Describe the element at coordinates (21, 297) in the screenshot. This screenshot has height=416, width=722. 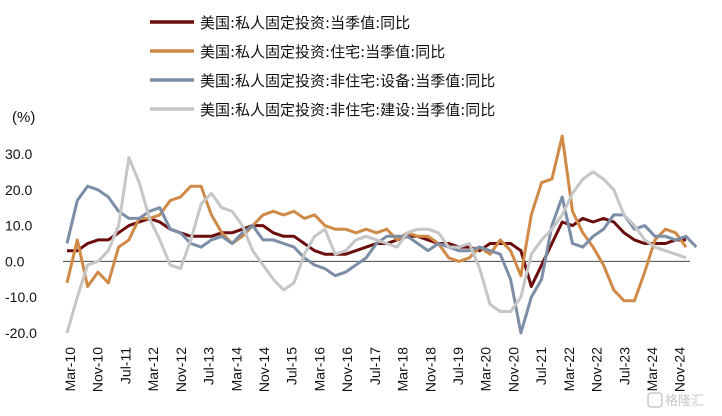
I see `y-tick-label: -10.0` at that location.